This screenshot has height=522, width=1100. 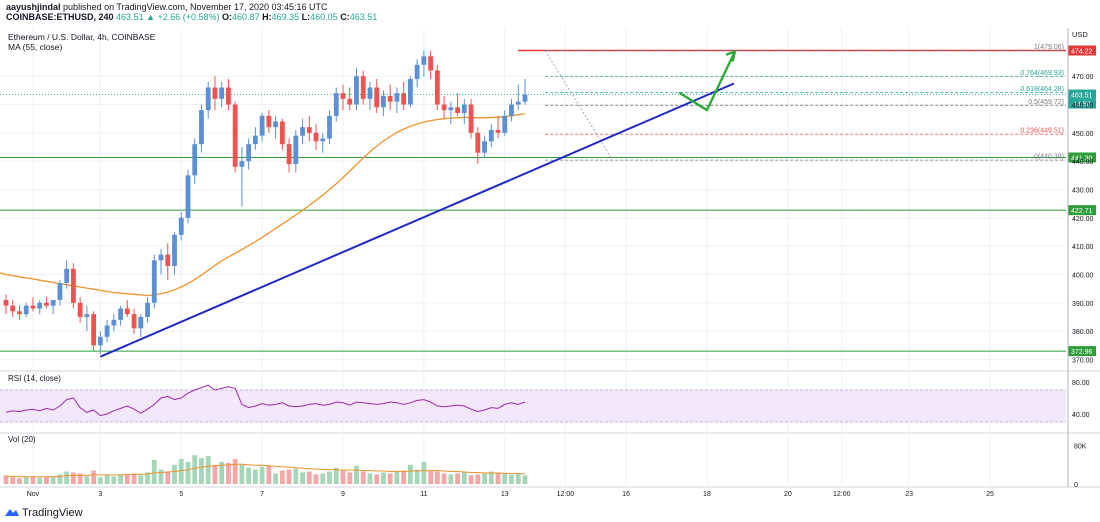 I want to click on ma-legend: MA (55, close), so click(x=35, y=47).